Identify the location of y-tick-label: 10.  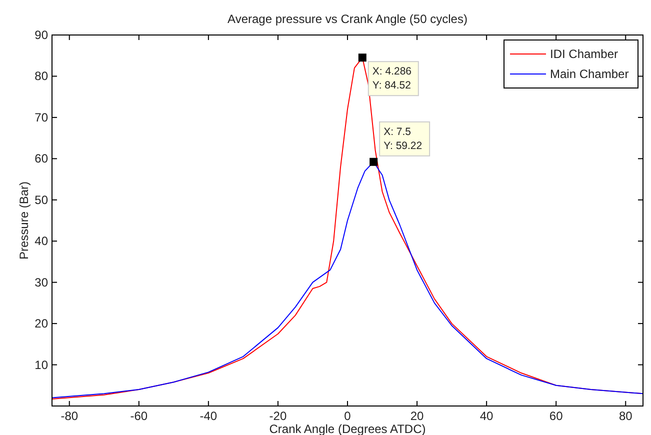
(41, 365).